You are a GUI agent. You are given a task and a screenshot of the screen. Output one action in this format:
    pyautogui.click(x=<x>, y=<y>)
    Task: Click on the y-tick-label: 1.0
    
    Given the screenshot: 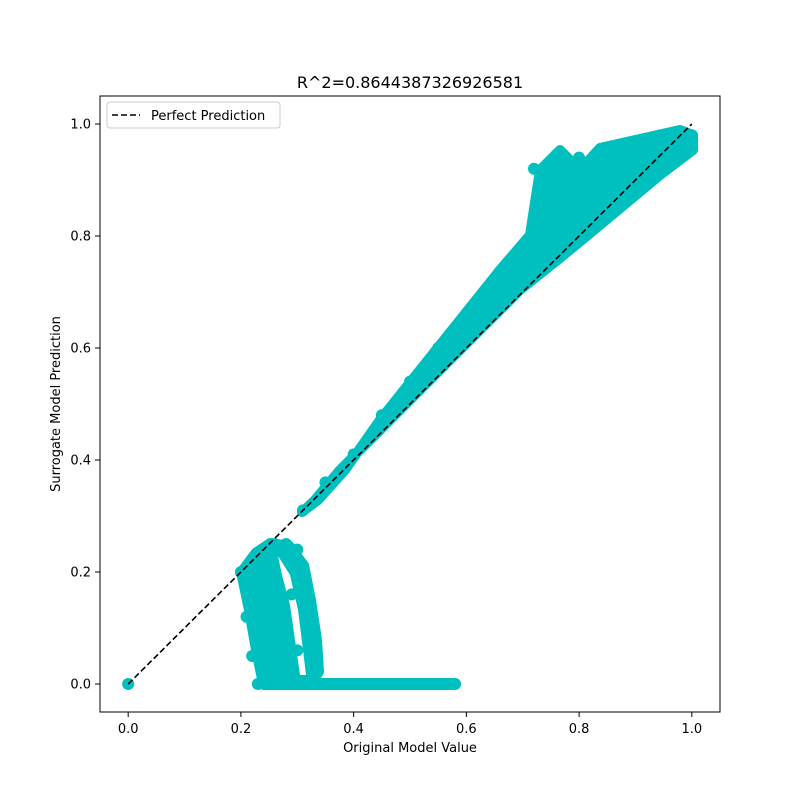 What is the action you would take?
    pyautogui.click(x=80, y=125)
    